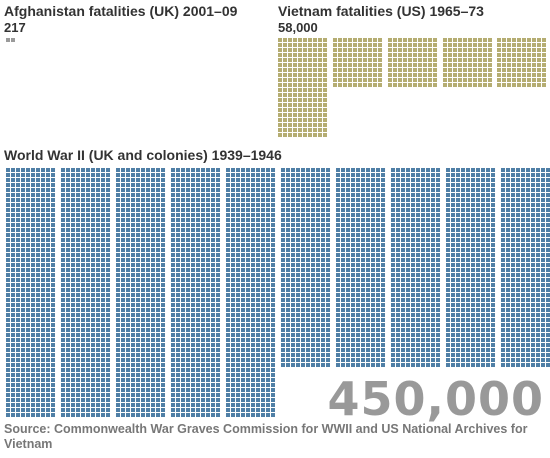 This screenshot has width=550, height=458. What do you see at coordinates (121, 11) in the screenshot?
I see `afghanistan-title: Afghanistan fatalities (UK) 2001–09` at bounding box center [121, 11].